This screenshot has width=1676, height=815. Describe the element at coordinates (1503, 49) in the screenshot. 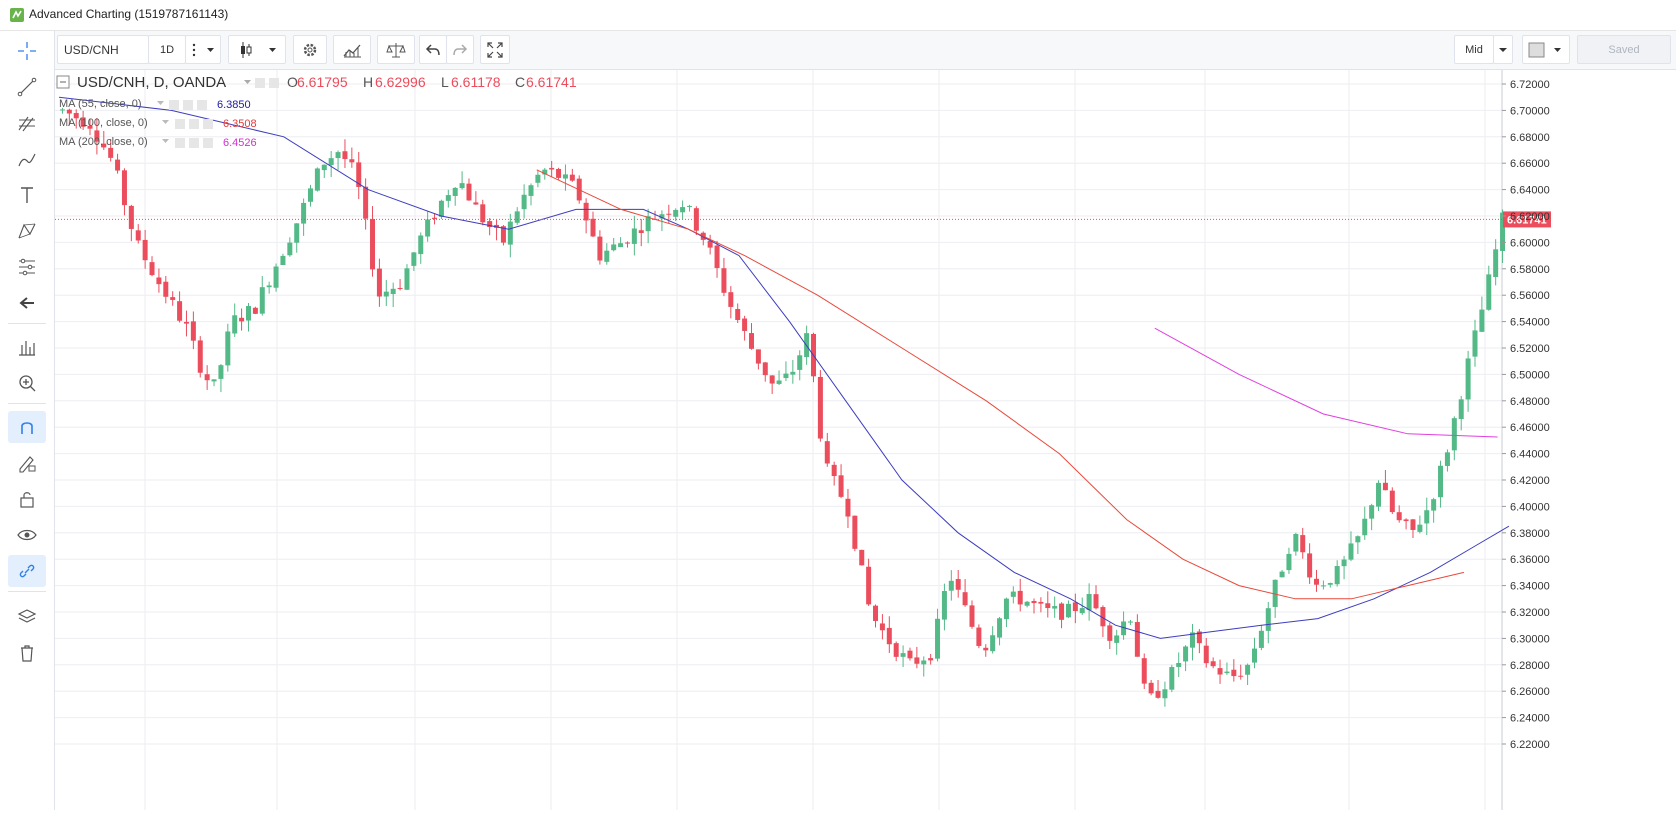

I see `price-source-dropdown` at that location.